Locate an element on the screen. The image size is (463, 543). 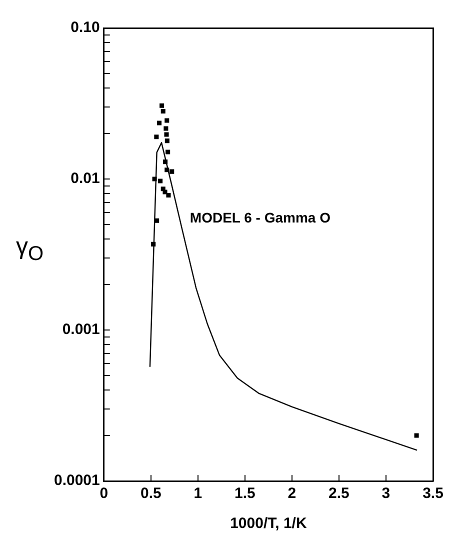
series-label: MODEL 6 - Gamma O is located at coordinates (260, 217).